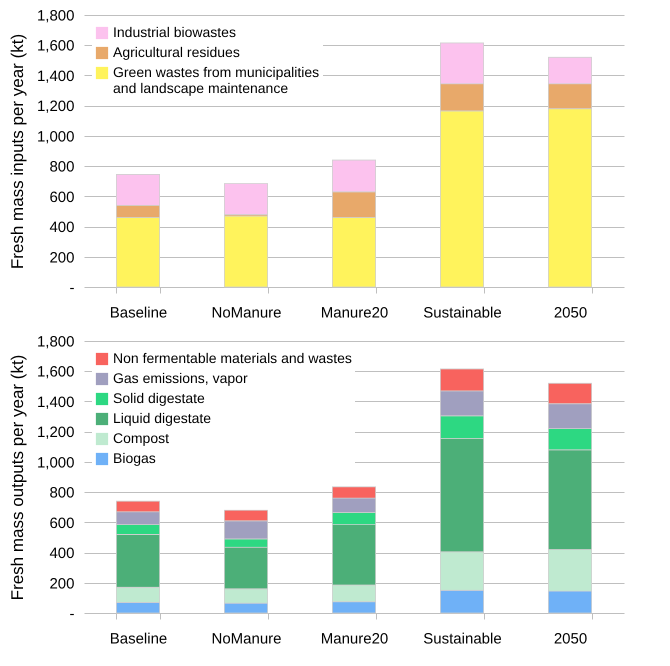 The height and width of the screenshot is (666, 670). I want to click on legend-label: Gas emissions, vapor, so click(180, 378).